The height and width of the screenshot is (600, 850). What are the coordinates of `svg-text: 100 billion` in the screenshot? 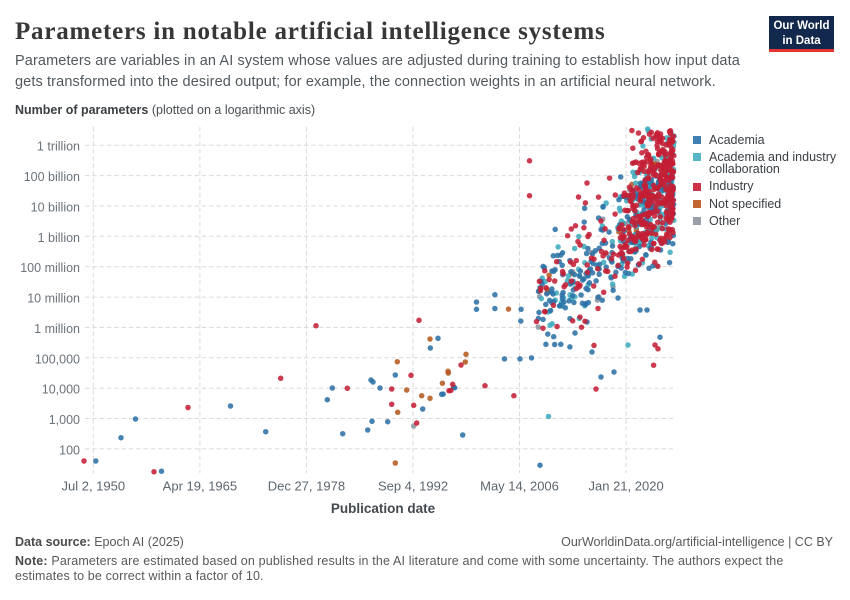 It's located at (52, 177).